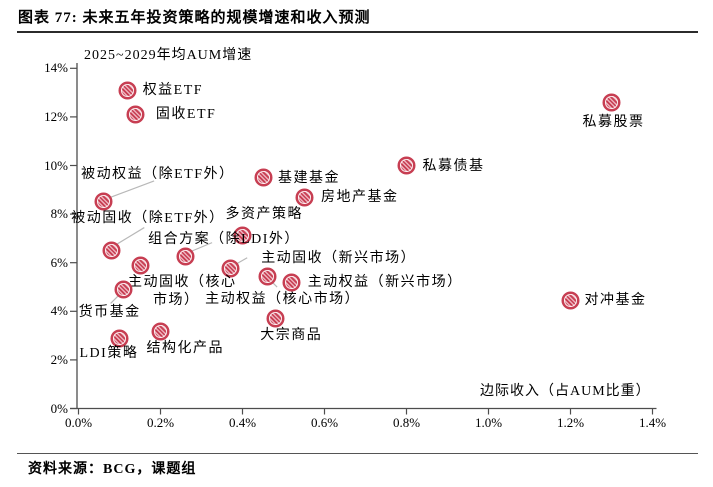 The height and width of the screenshot is (487, 713). What do you see at coordinates (185, 348) in the screenshot?
I see `data-point-label: 结构化产品` at bounding box center [185, 348].